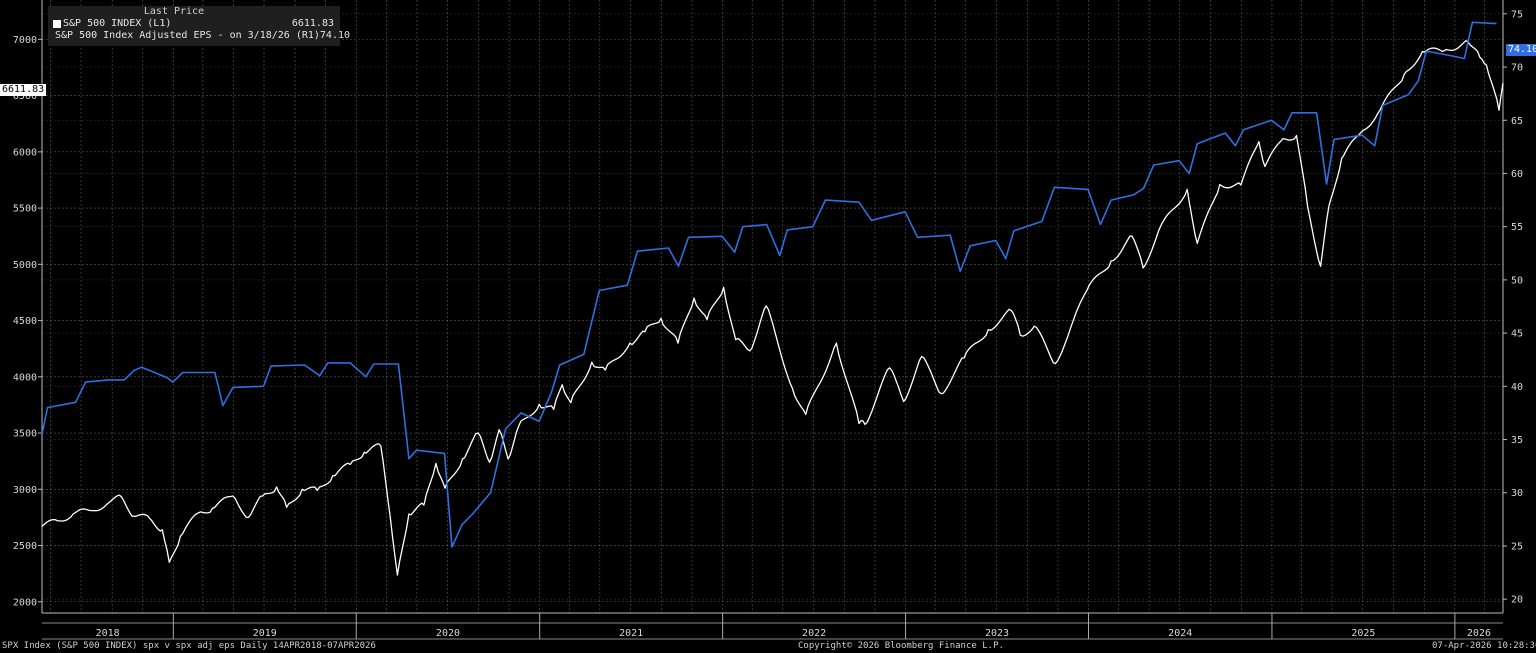 This screenshot has width=1536, height=653. Describe the element at coordinates (1517, 440) in the screenshot. I see `y-right-tick-label: 35` at that location.